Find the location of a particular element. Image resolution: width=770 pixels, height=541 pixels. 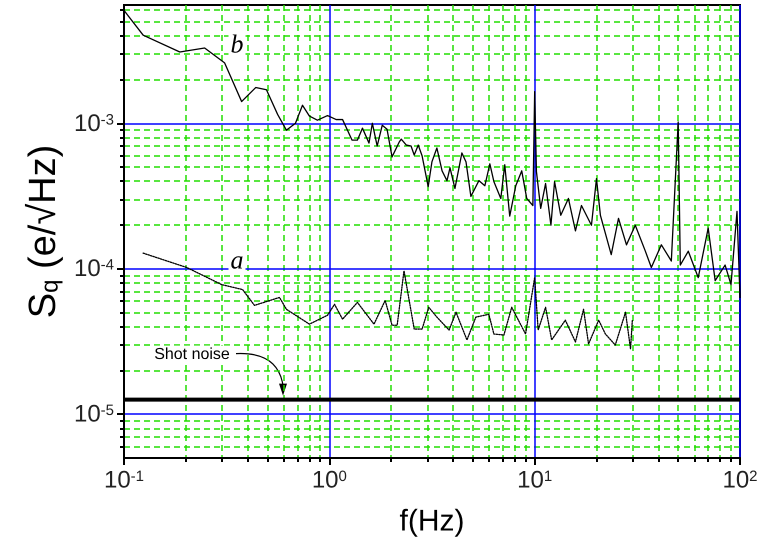

annotation: a is located at coordinates (237, 260).